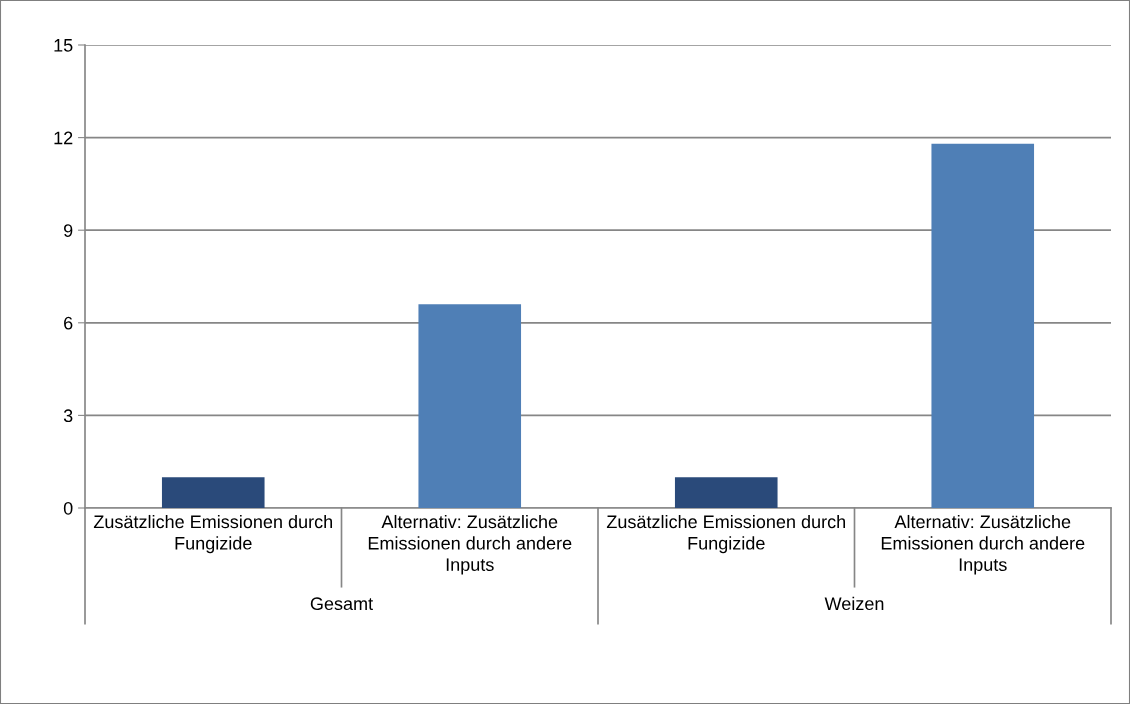 The width and height of the screenshot is (1130, 704). I want to click on y-tick-label: 3, so click(68, 416).